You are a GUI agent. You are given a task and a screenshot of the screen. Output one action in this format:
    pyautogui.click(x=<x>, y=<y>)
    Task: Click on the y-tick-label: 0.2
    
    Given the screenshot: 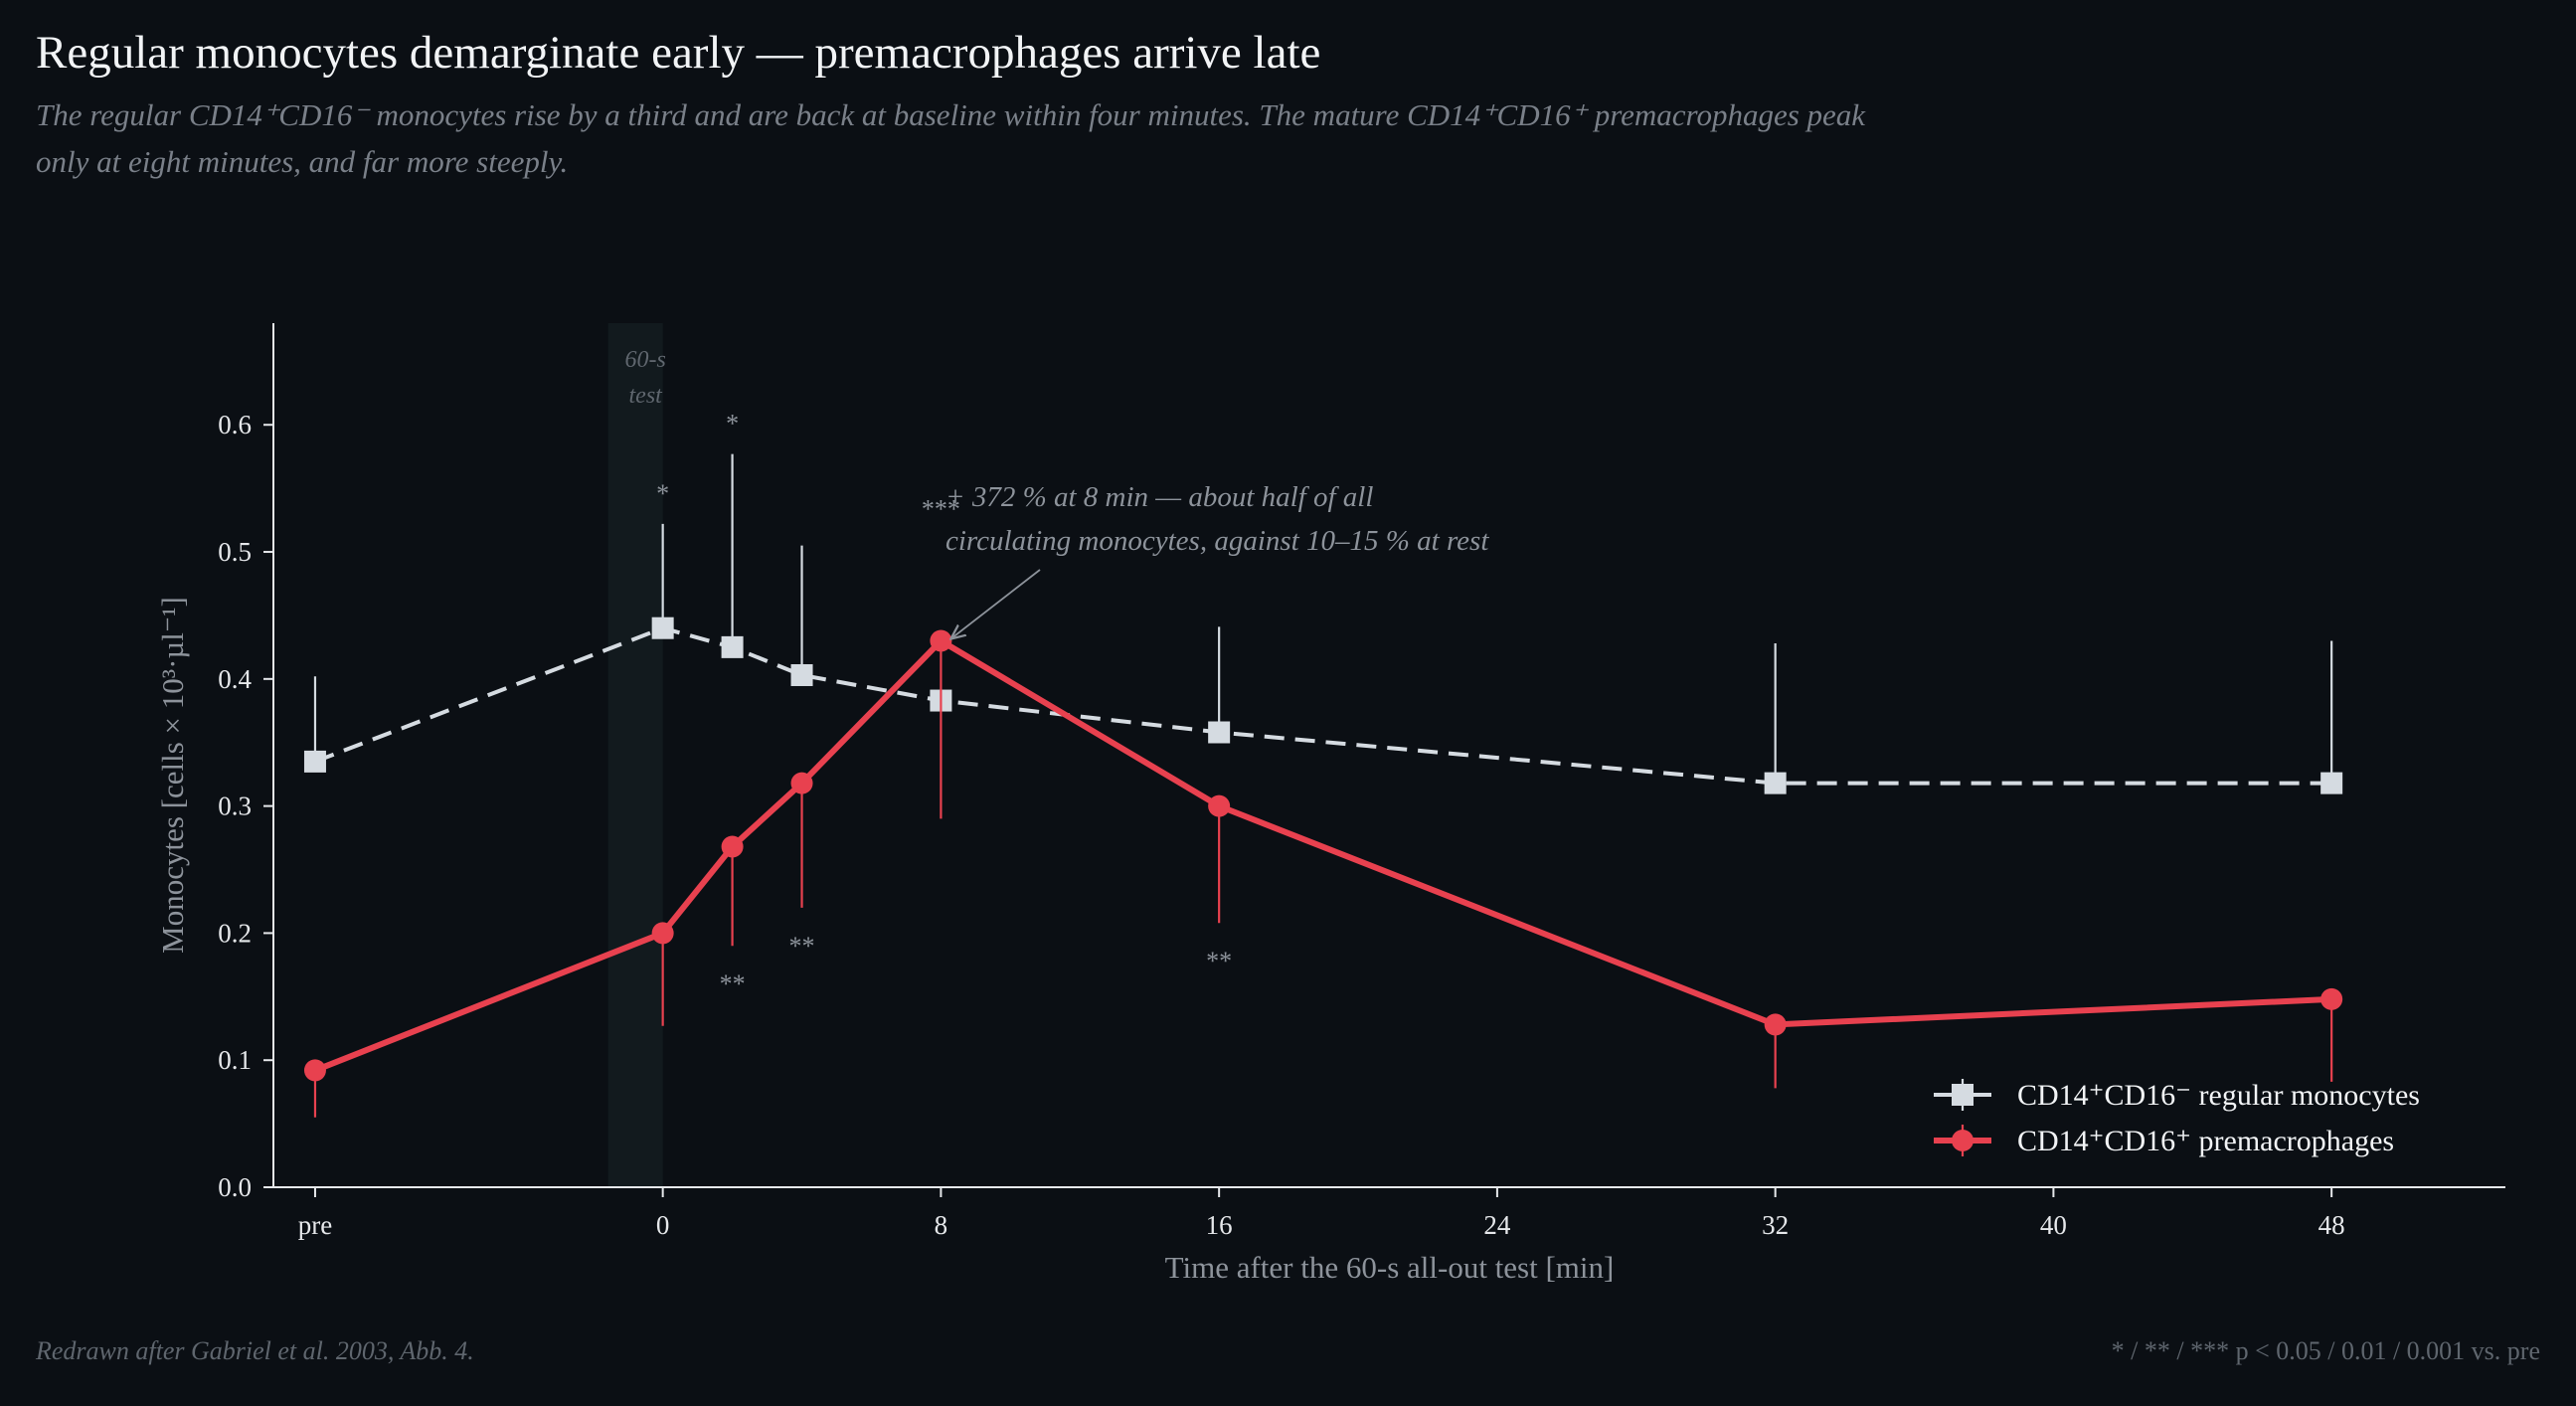 What is the action you would take?
    pyautogui.click(x=235, y=933)
    